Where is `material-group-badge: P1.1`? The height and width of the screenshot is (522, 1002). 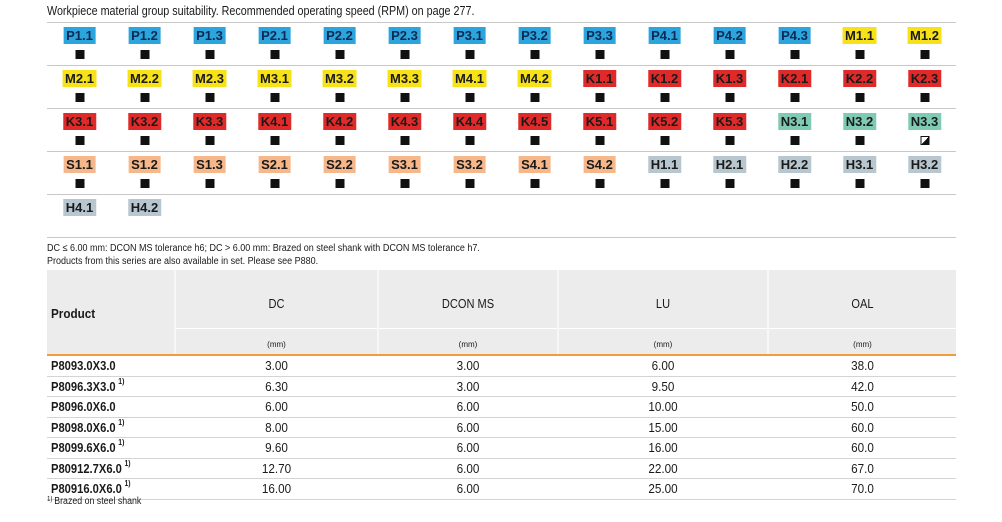 material-group-badge: P1.1 is located at coordinates (79, 35).